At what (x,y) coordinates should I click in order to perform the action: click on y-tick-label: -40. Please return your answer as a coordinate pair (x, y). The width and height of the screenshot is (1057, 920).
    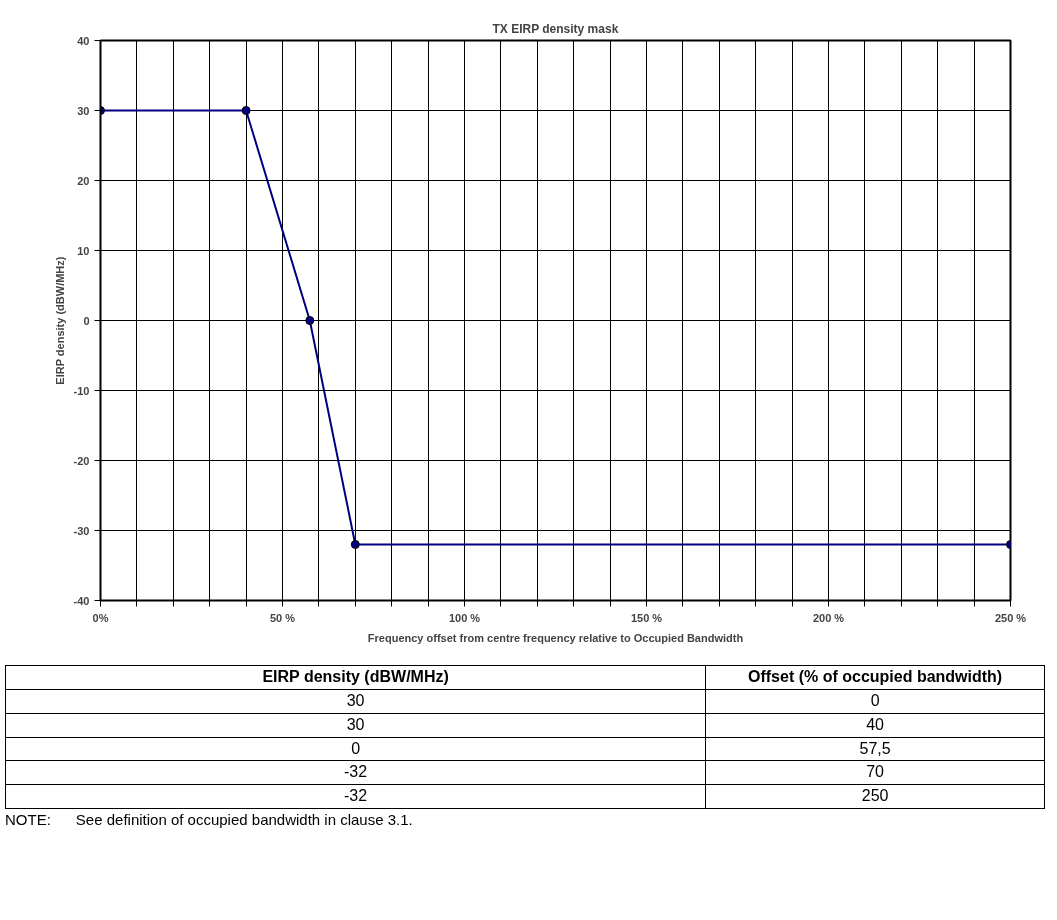
    Looking at the image, I should click on (81, 600).